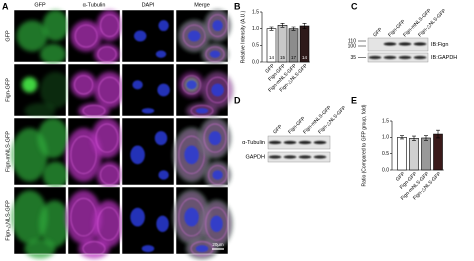 The height and width of the screenshot is (261, 474). What do you see at coordinates (40, 5) in the screenshot?
I see `column-header: GFP` at bounding box center [40, 5].